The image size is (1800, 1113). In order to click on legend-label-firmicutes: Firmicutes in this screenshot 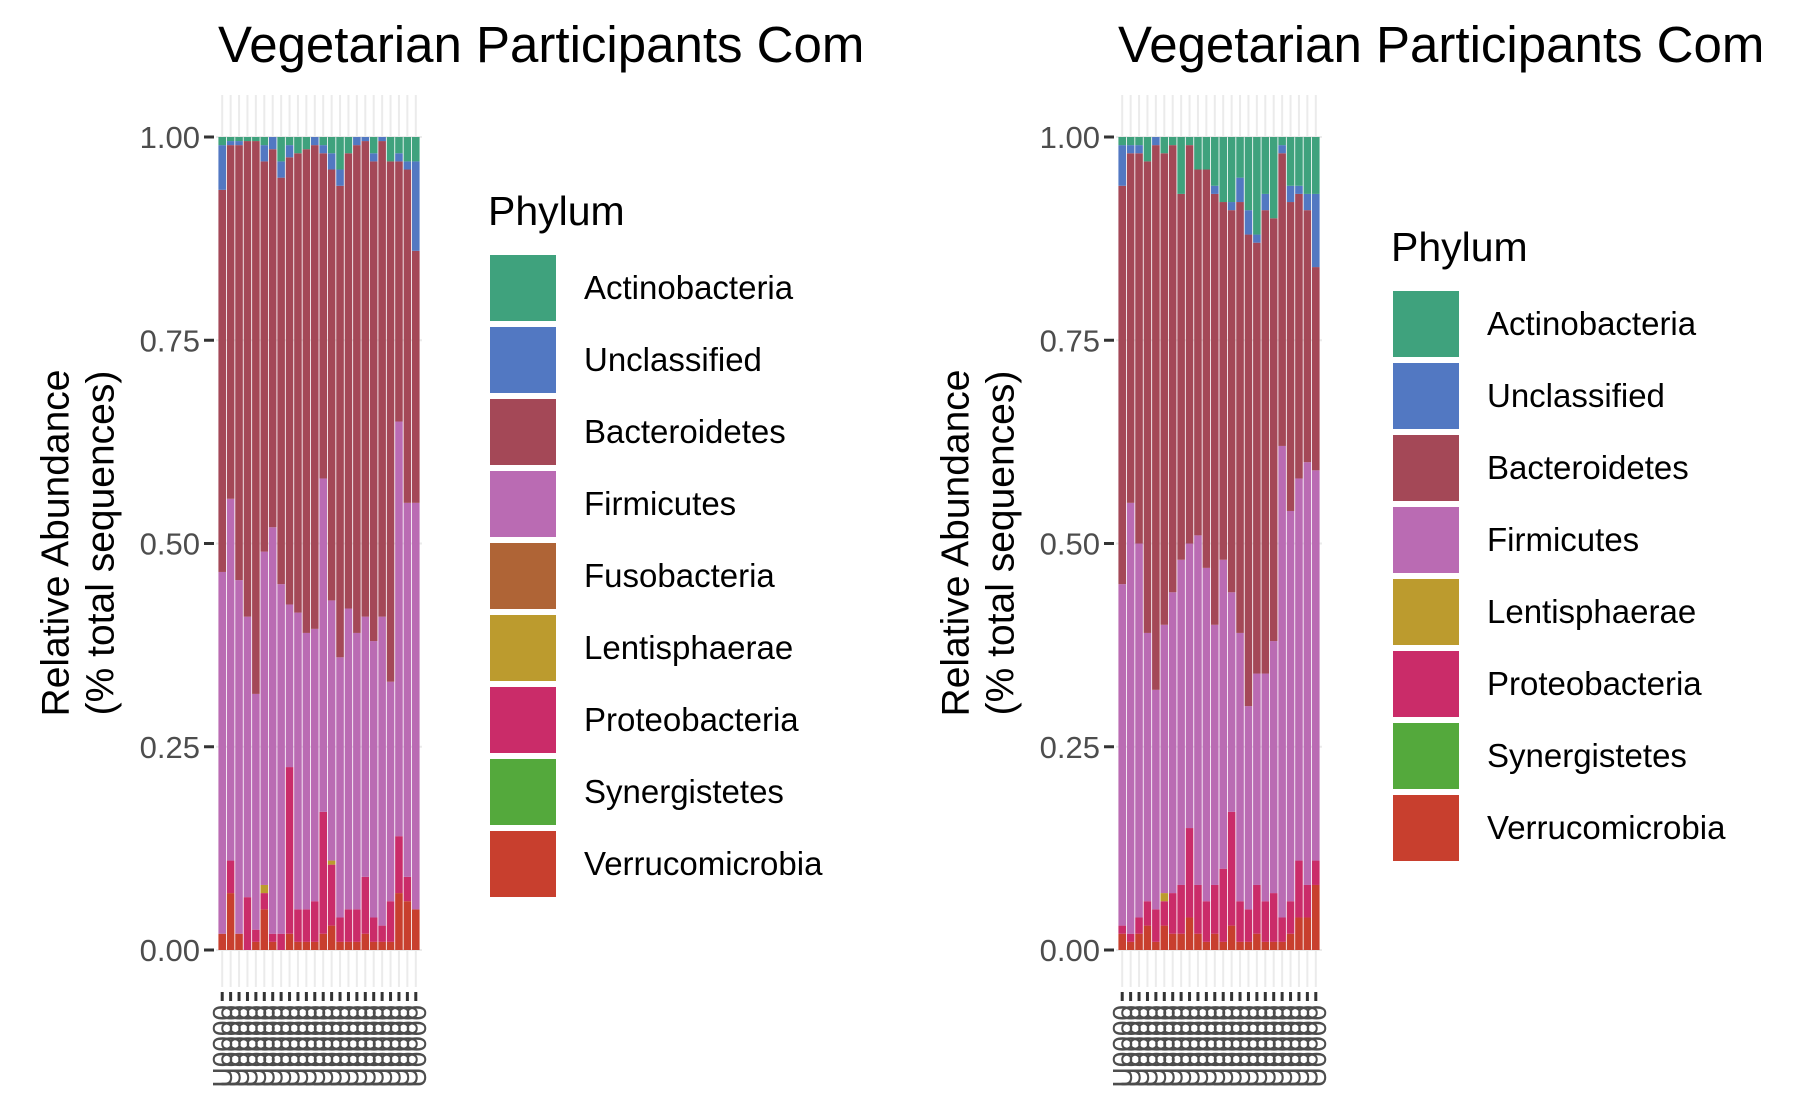, I will do `click(660, 503)`.